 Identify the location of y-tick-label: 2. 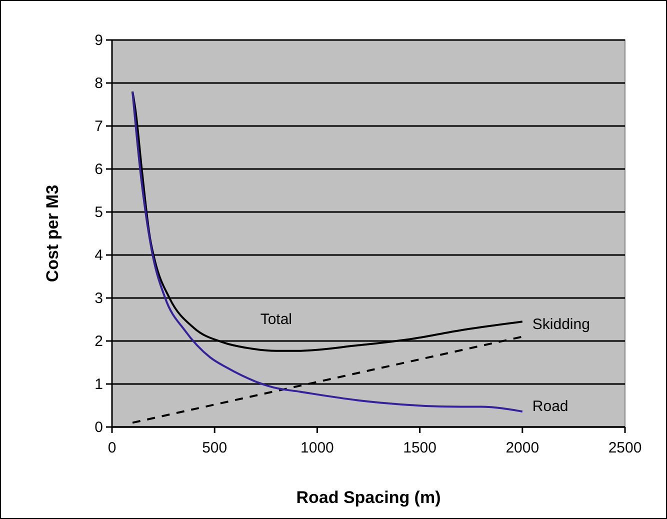
(98, 341).